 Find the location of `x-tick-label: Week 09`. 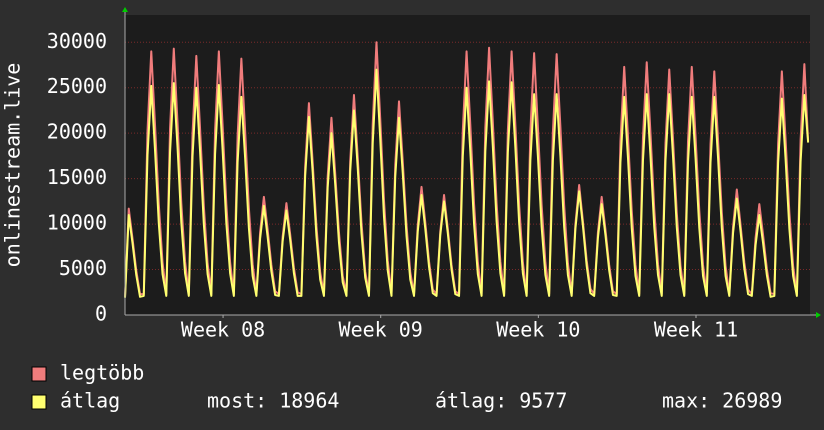

x-tick-label: Week 09 is located at coordinates (381, 330).